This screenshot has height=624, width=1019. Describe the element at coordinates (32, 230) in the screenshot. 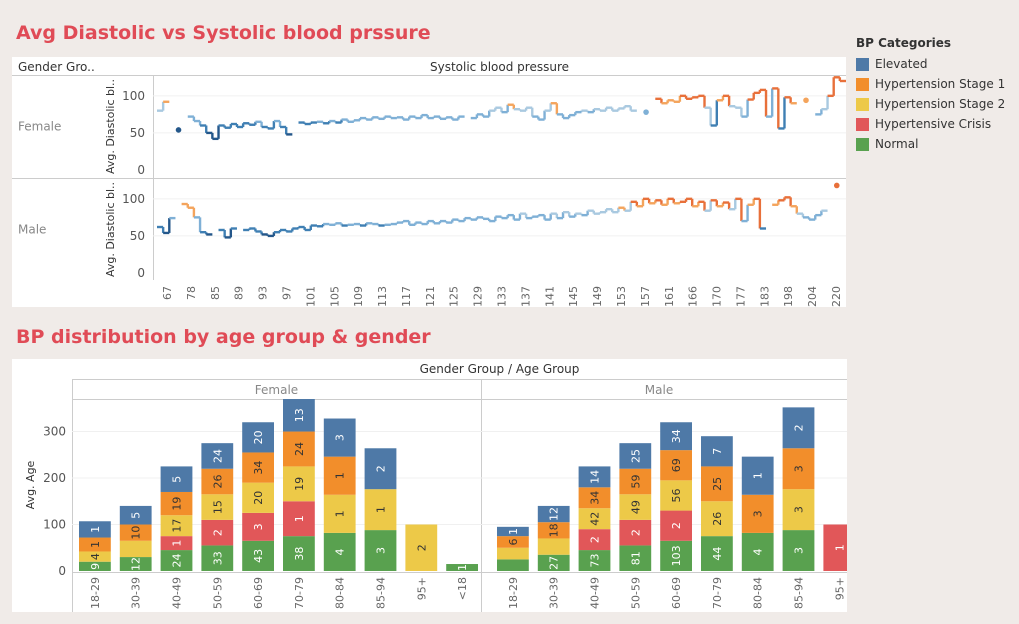

I see `row-label: Male` at that location.